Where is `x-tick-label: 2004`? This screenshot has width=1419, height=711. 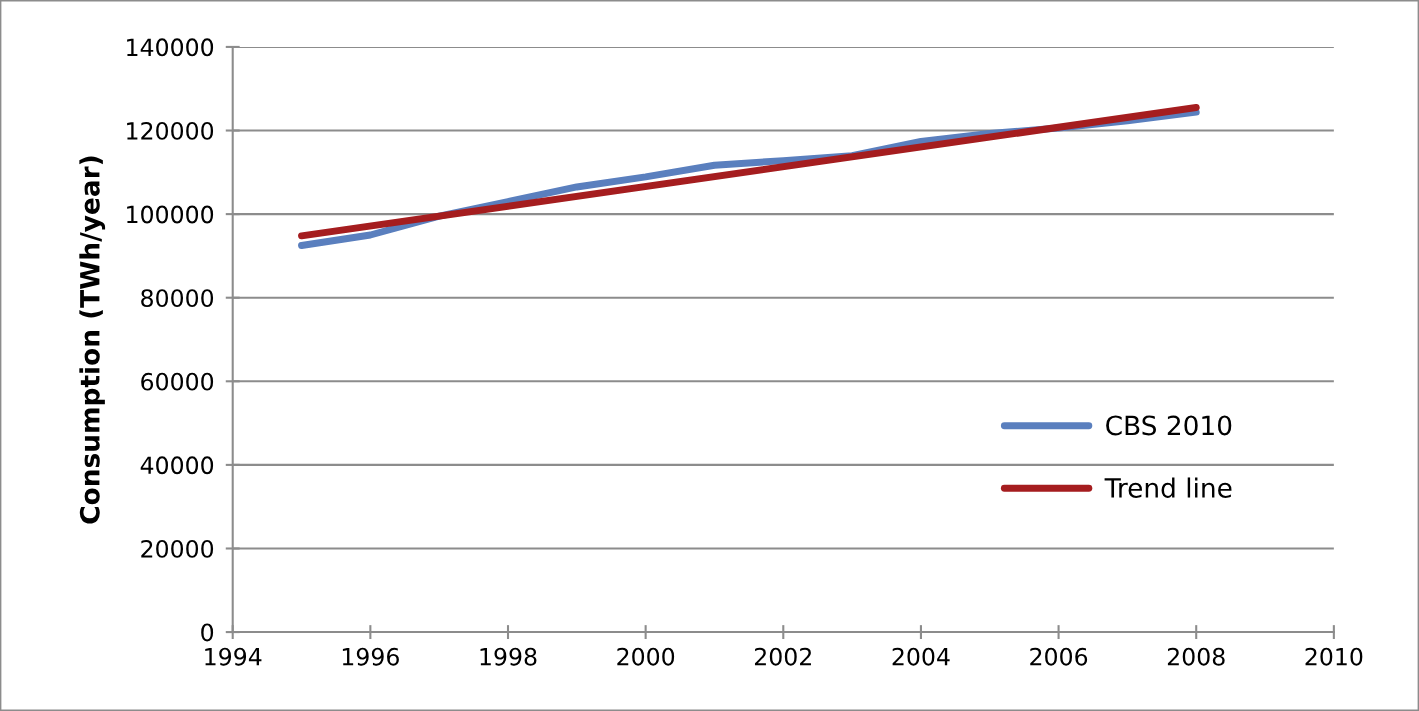 x-tick-label: 2004 is located at coordinates (921, 656).